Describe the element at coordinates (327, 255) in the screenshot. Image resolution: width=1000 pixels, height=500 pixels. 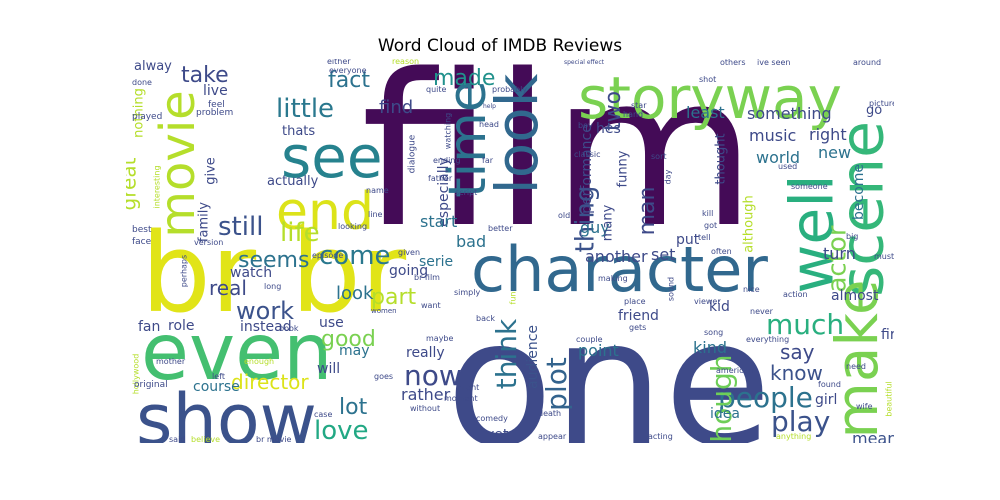
I see `word-episode: episode` at that location.